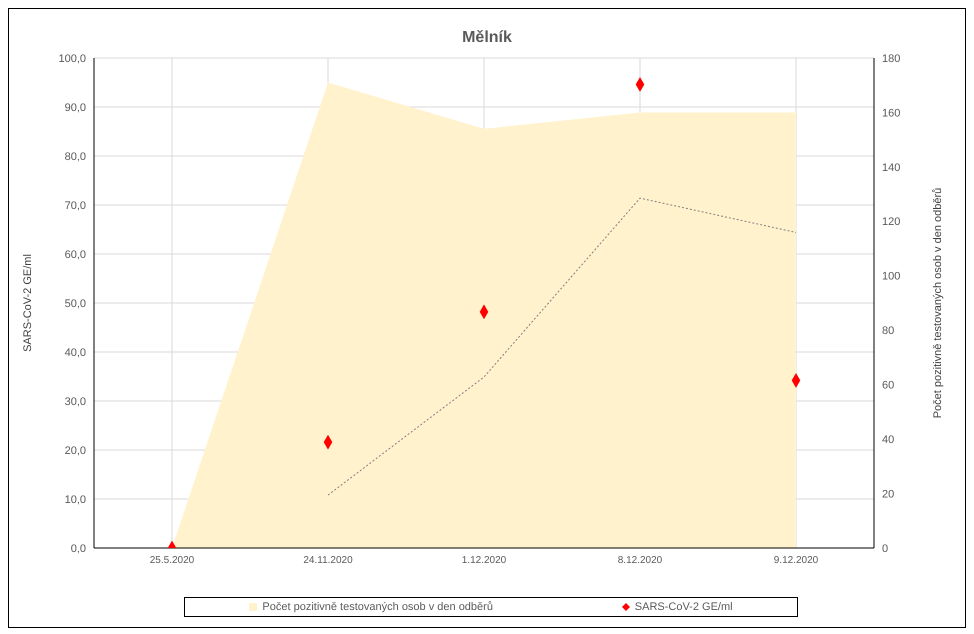 The height and width of the screenshot is (634, 974). I want to click on x-tick-label: 8.12.2020, so click(640, 560).